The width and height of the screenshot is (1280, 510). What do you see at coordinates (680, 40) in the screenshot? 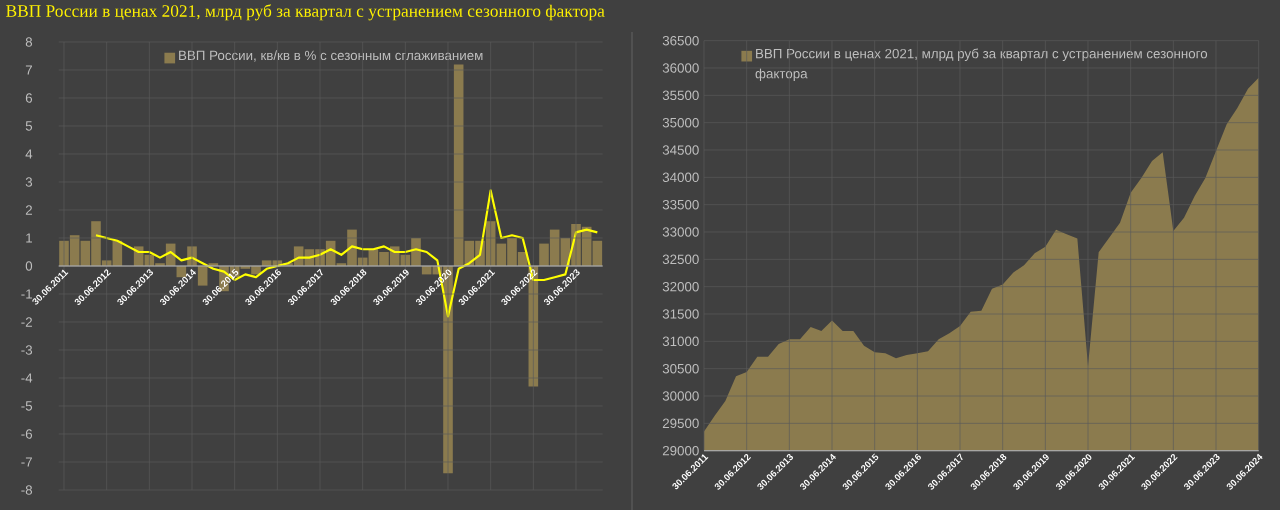
I see `y-tick-label: 36500` at bounding box center [680, 40].